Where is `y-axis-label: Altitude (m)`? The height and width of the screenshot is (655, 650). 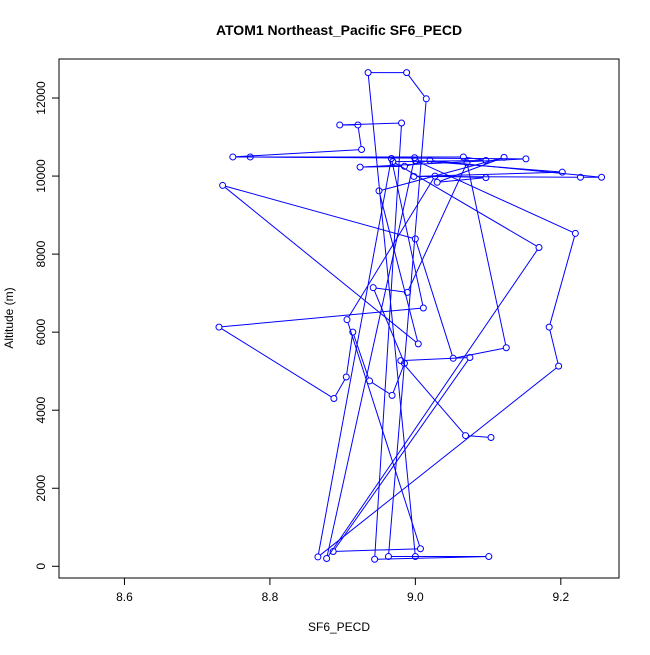 y-axis-label: Altitude (m) is located at coordinates (9, 317).